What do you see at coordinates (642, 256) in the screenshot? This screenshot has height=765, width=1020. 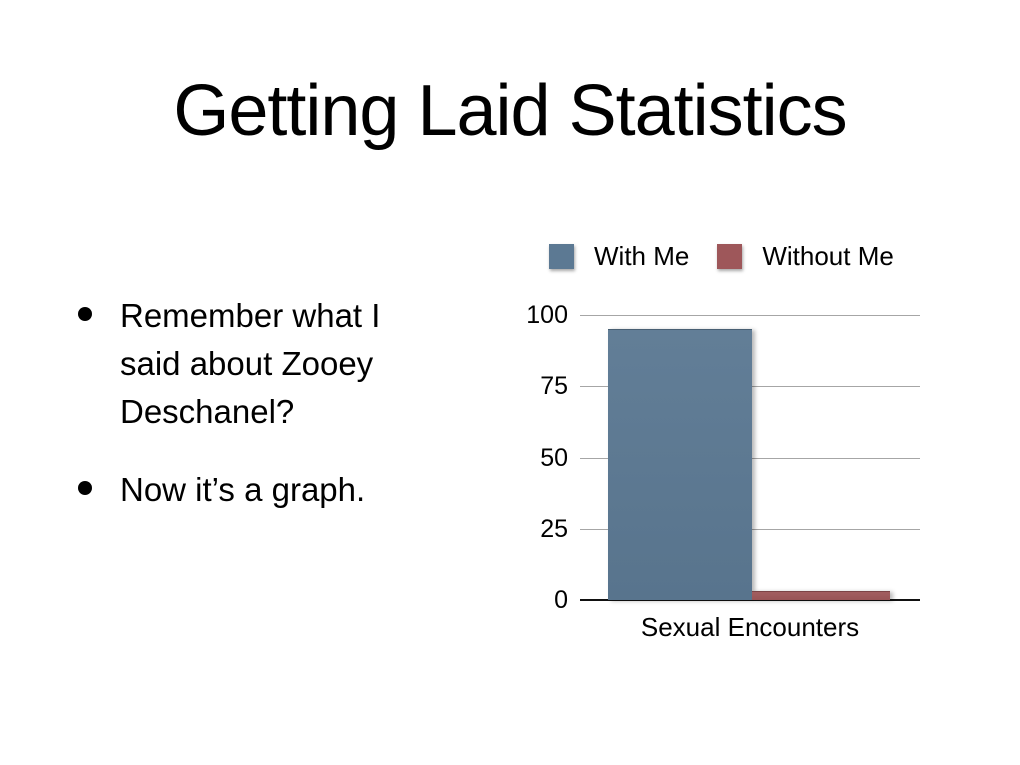 I see `legend-label: With Me` at bounding box center [642, 256].